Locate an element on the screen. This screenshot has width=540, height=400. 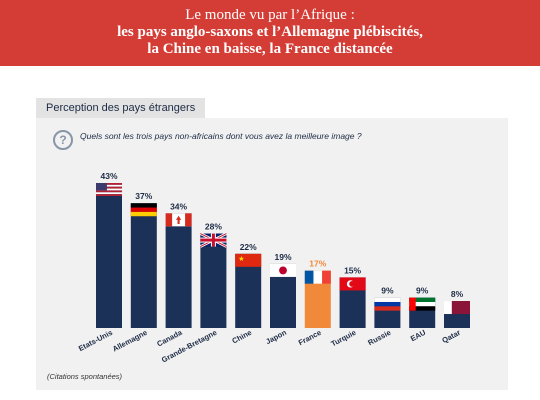
category-label: Turquie is located at coordinates (344, 338).